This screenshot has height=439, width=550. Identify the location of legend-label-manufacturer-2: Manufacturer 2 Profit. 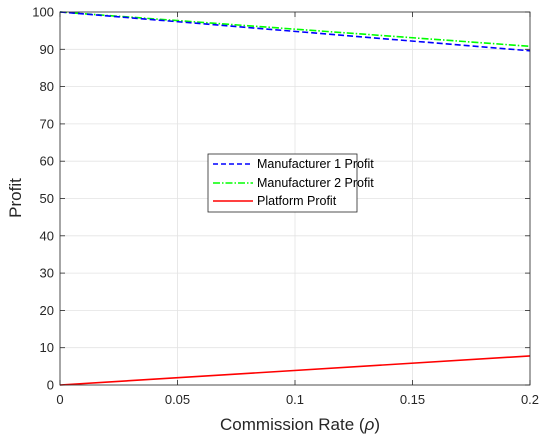
(315, 183).